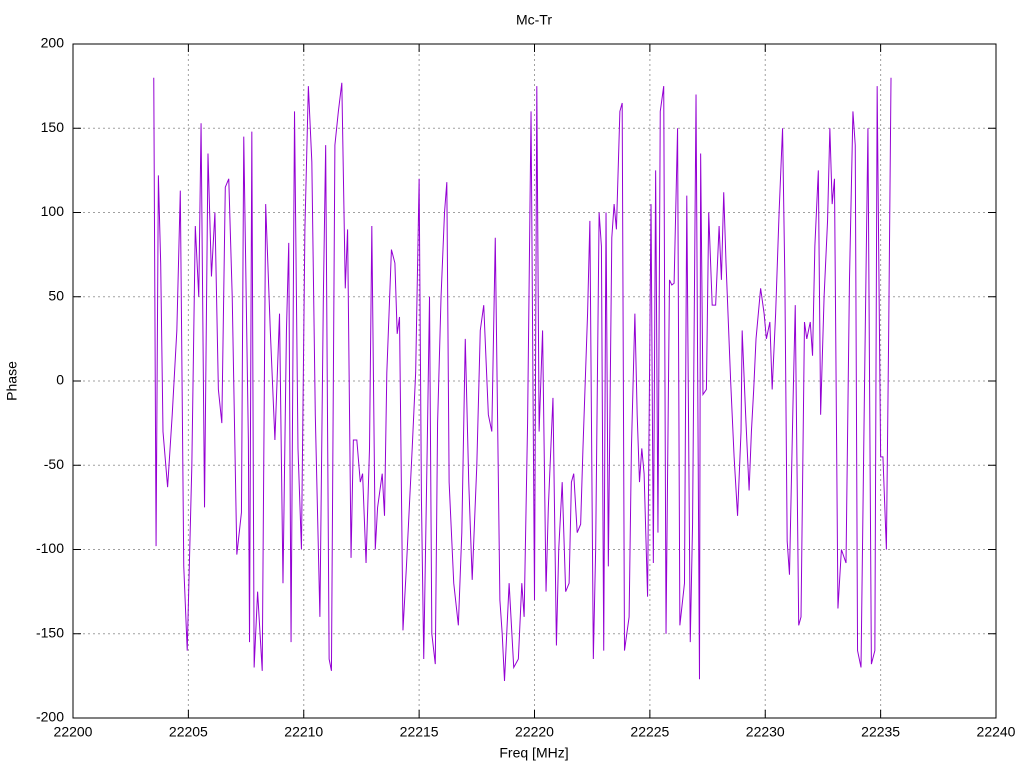  I want to click on x-tick-label: 22225, so click(649, 732).